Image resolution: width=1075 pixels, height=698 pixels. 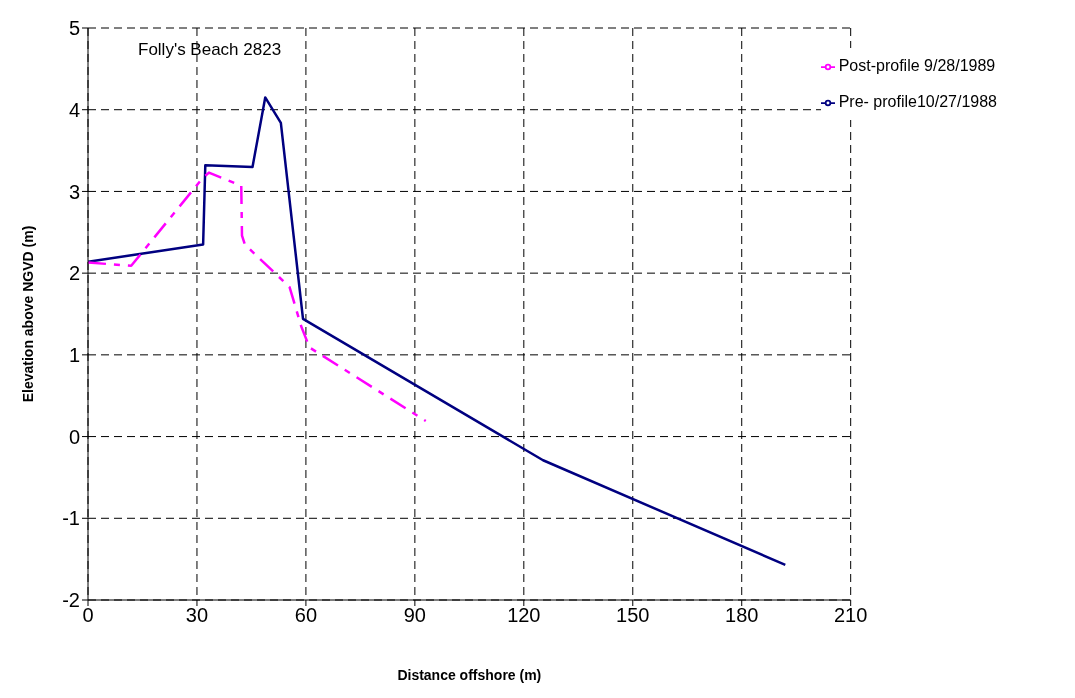 What do you see at coordinates (74, 273) in the screenshot?
I see `y-tick-label: 2` at bounding box center [74, 273].